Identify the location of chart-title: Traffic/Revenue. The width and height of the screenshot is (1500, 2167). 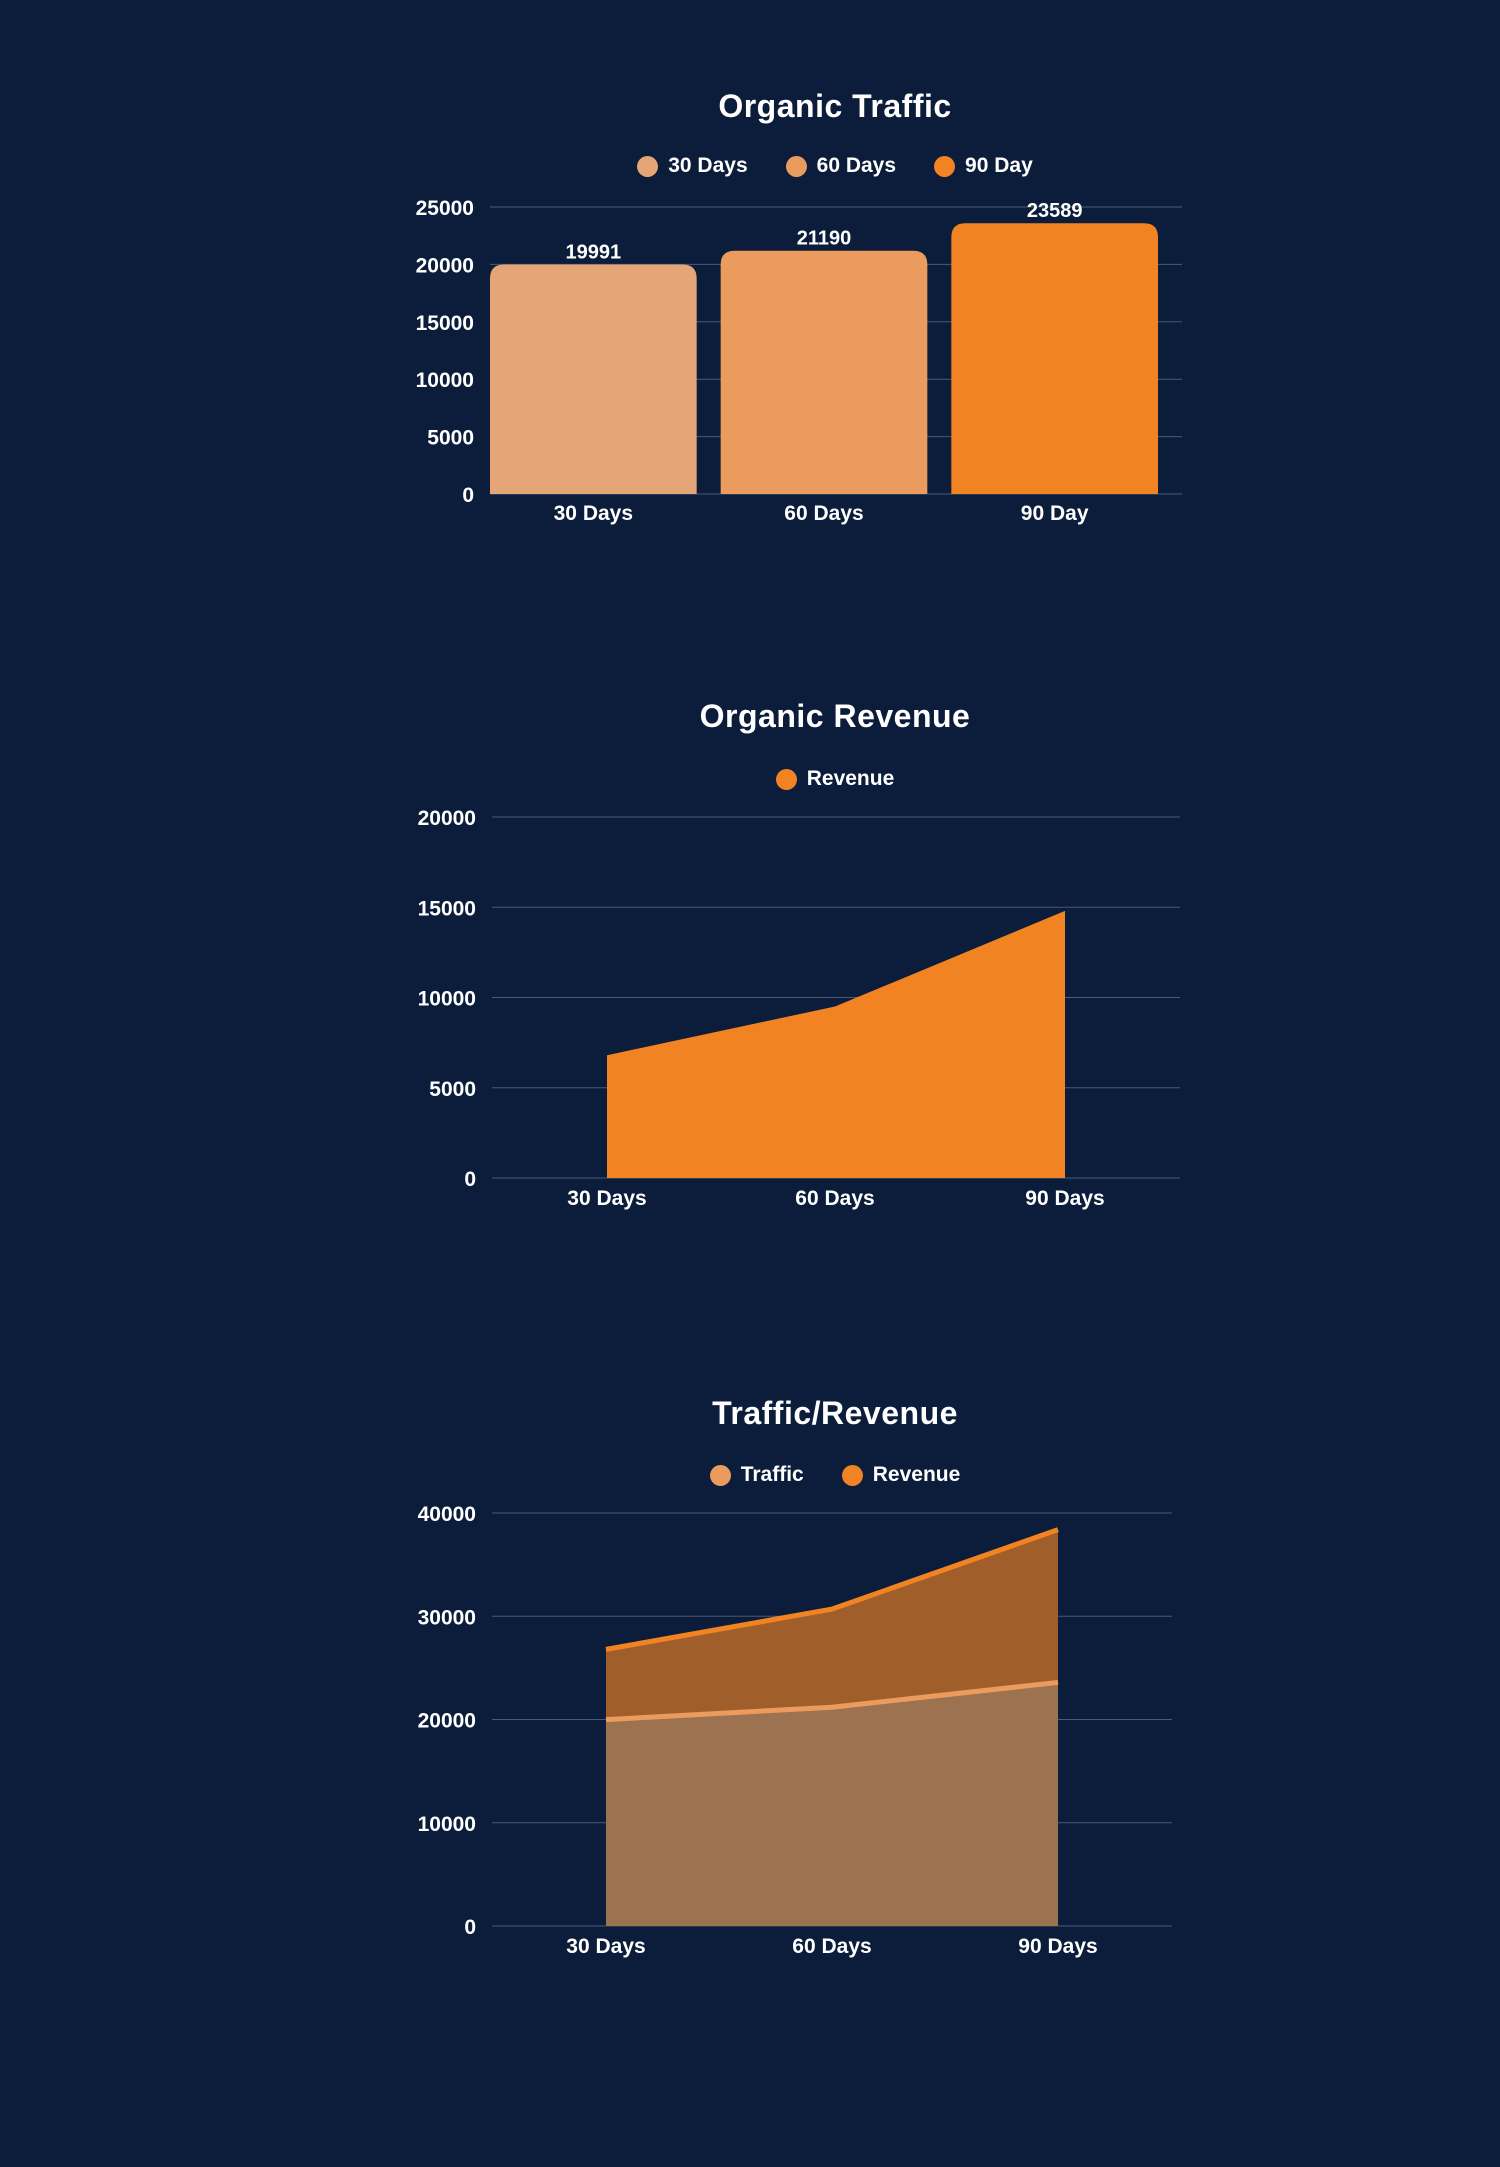
(835, 1413).